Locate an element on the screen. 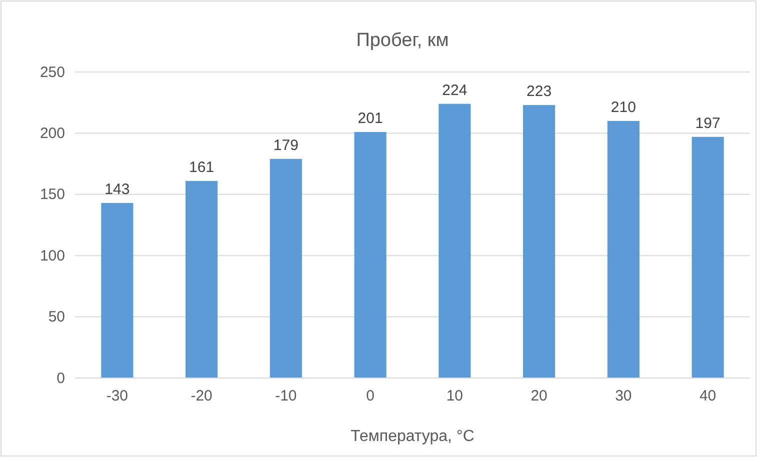  y-tick-label: 50 is located at coordinates (56, 317).